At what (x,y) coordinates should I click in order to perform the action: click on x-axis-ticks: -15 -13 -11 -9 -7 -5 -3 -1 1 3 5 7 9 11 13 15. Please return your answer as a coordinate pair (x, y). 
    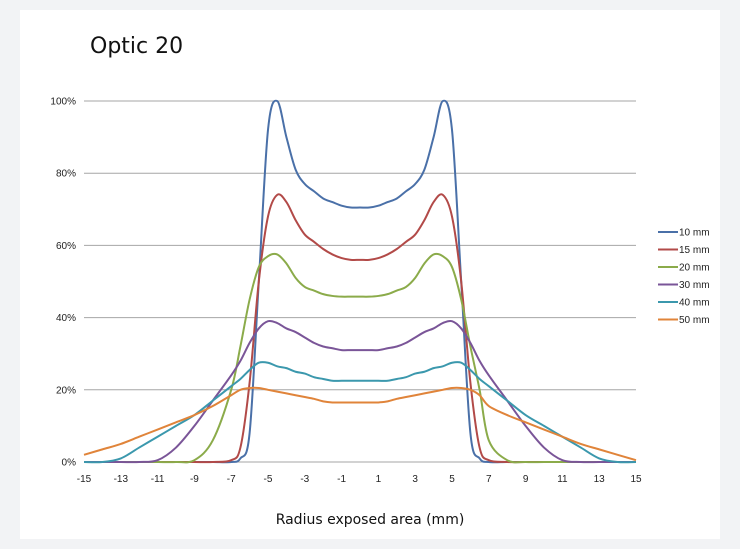
    Looking at the image, I should click on (359, 479).